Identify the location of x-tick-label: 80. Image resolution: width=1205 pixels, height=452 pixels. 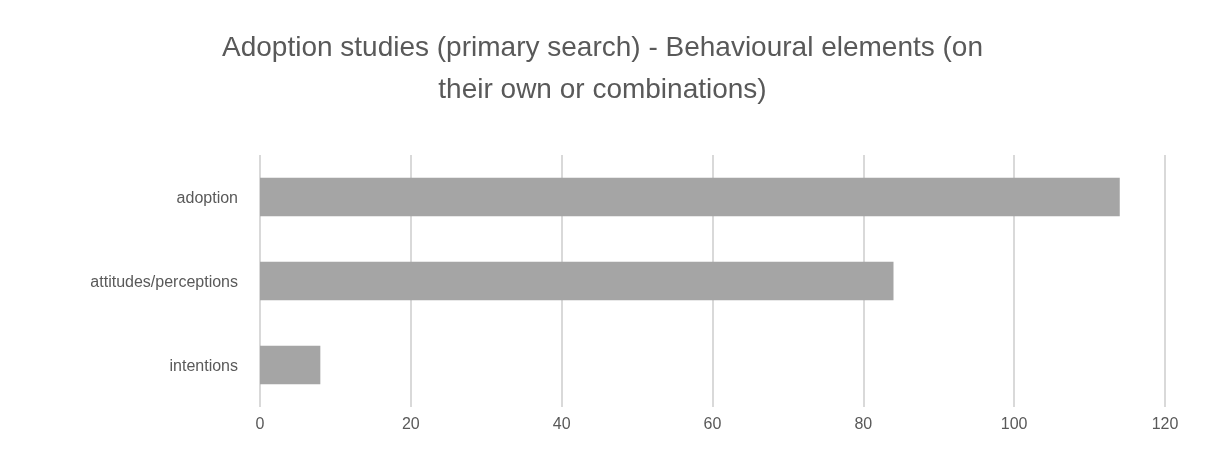
(863, 423).